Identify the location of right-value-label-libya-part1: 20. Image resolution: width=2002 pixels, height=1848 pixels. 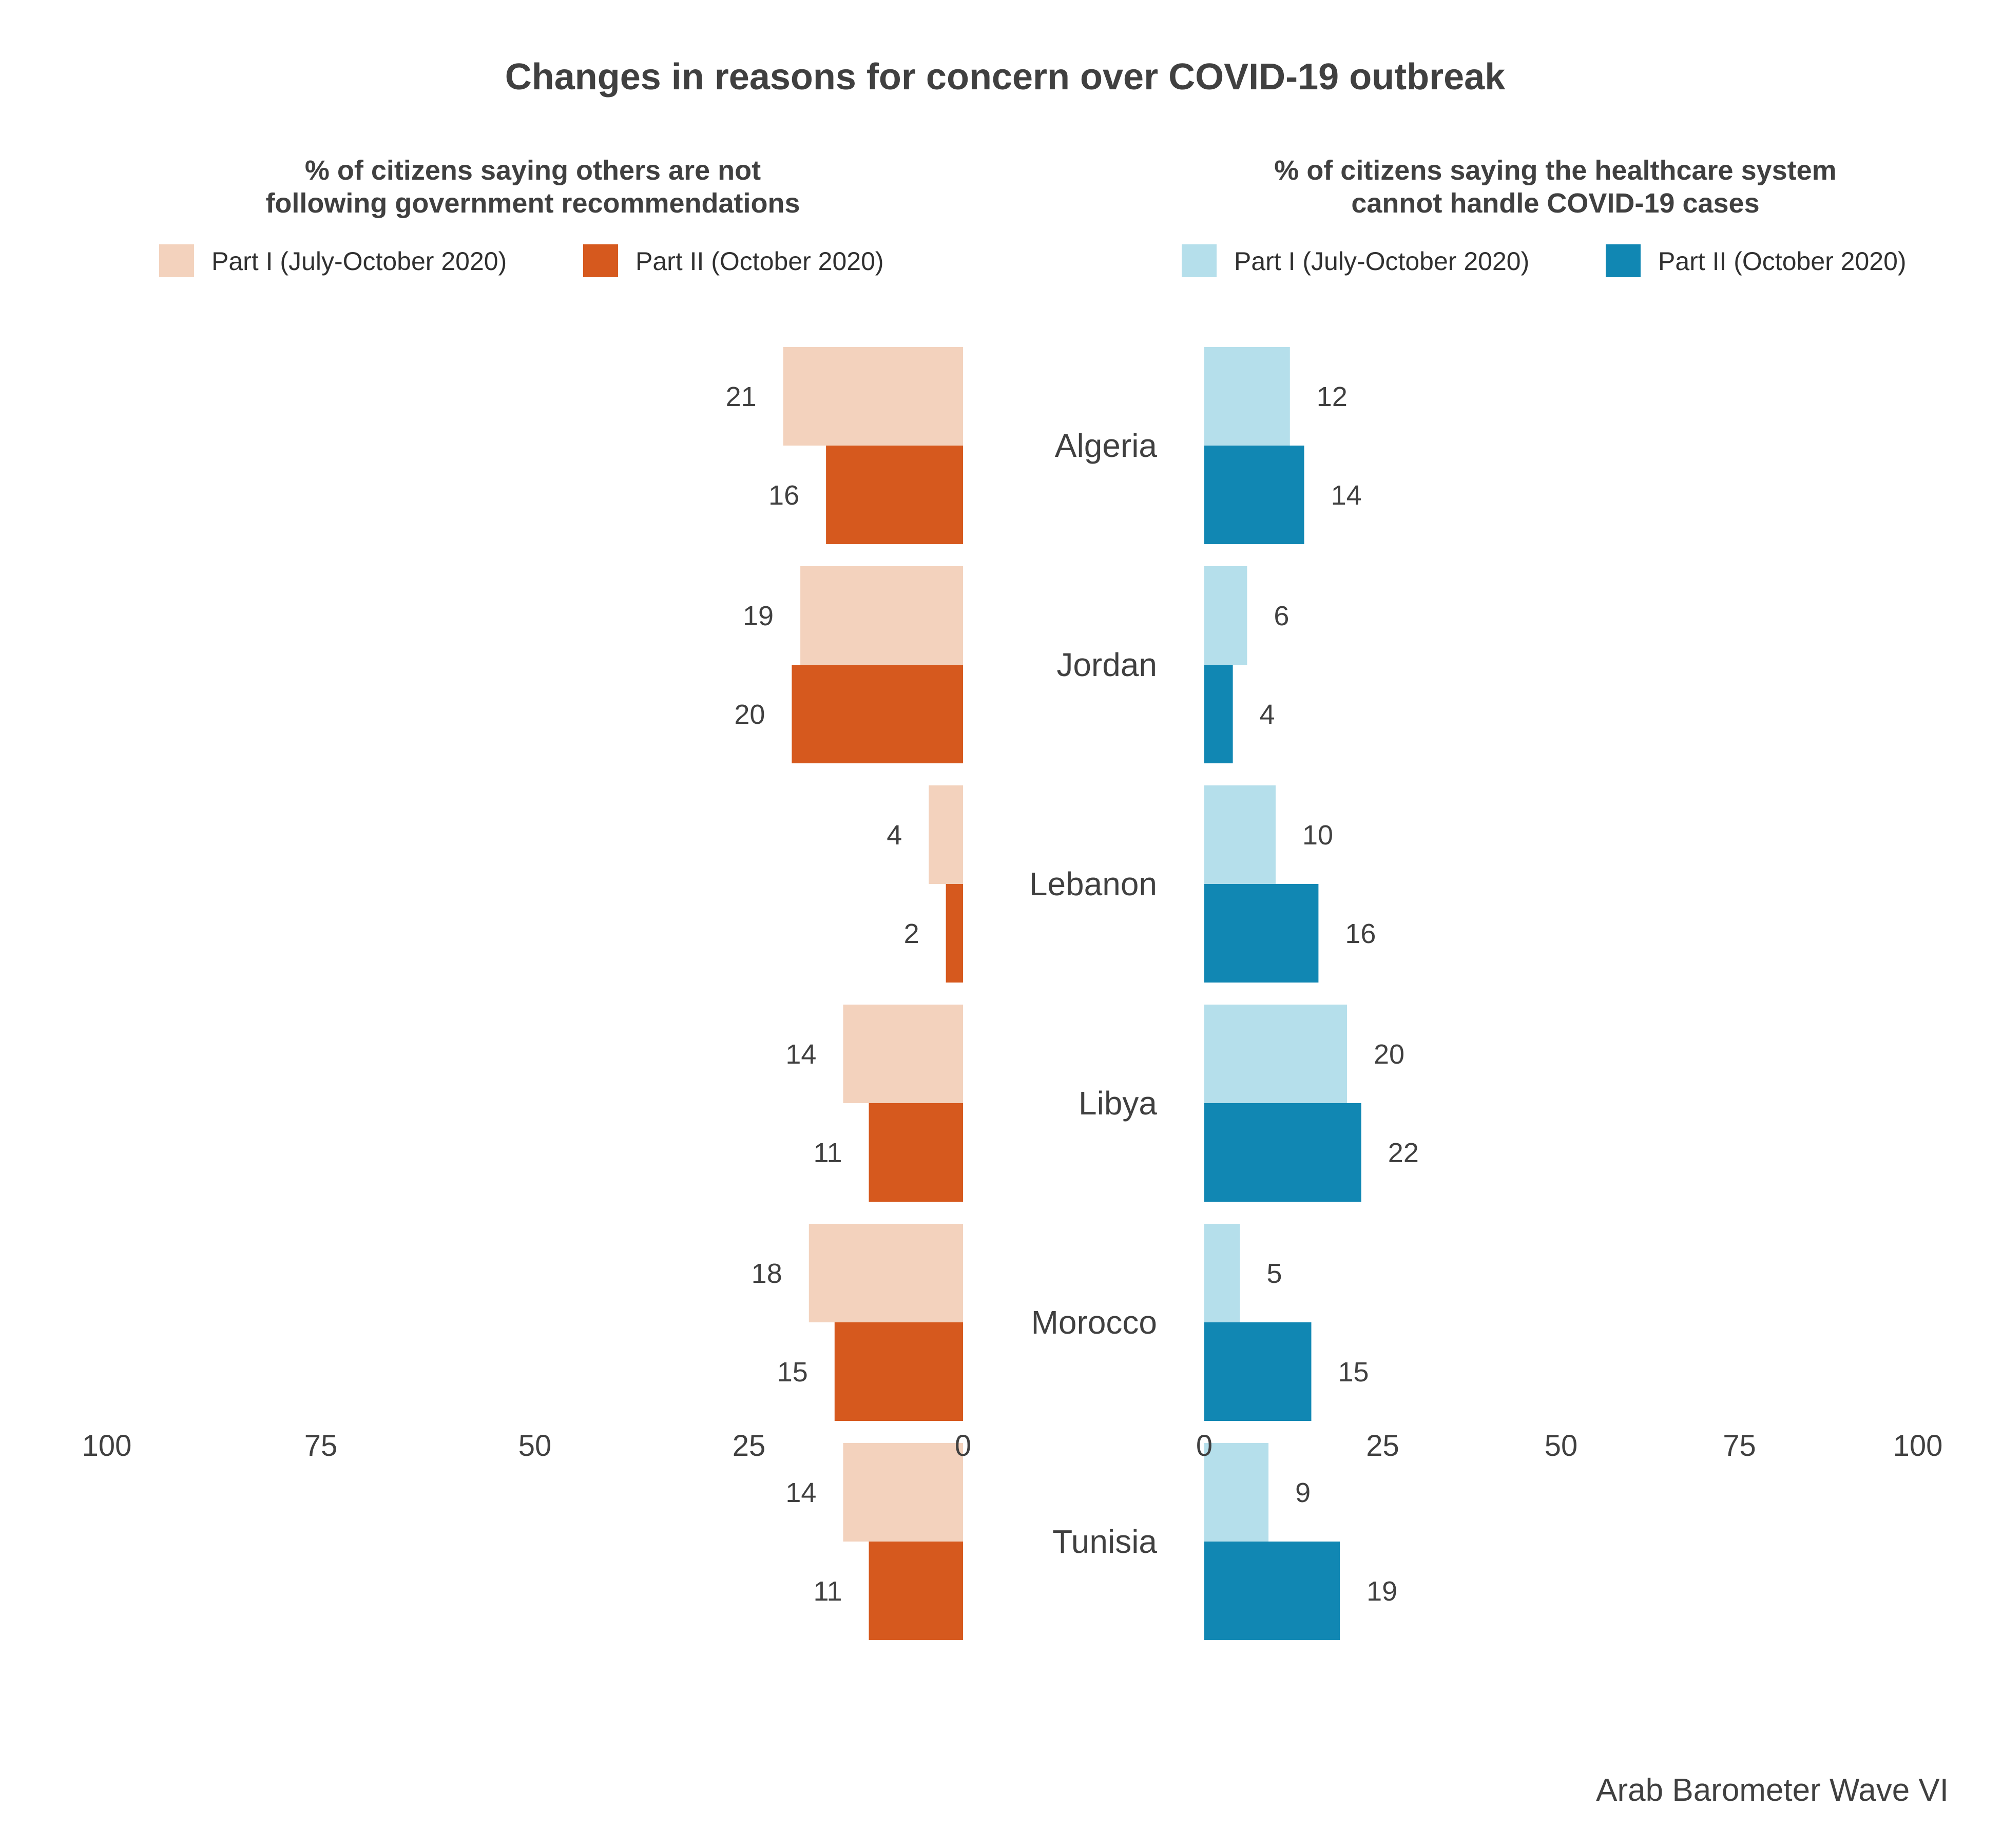
(1389, 1054).